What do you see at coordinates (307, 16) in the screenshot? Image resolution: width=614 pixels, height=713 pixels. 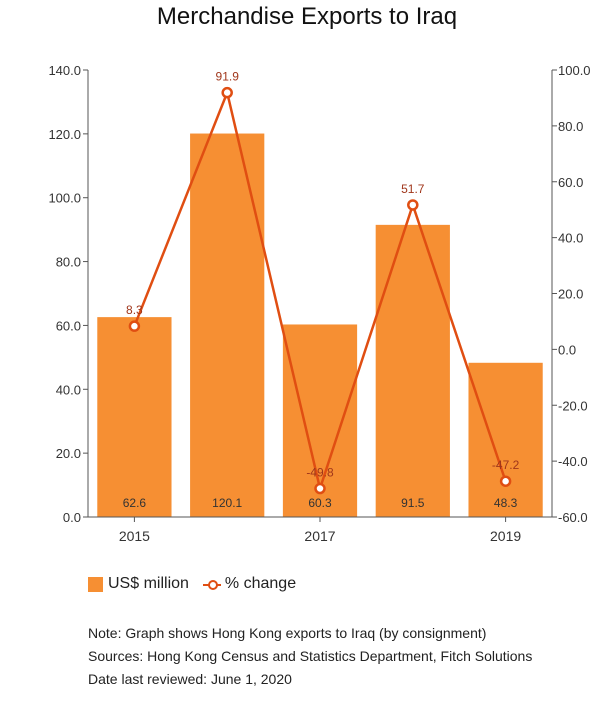 I see `chart-title: Merchandise Exports to Iraq` at bounding box center [307, 16].